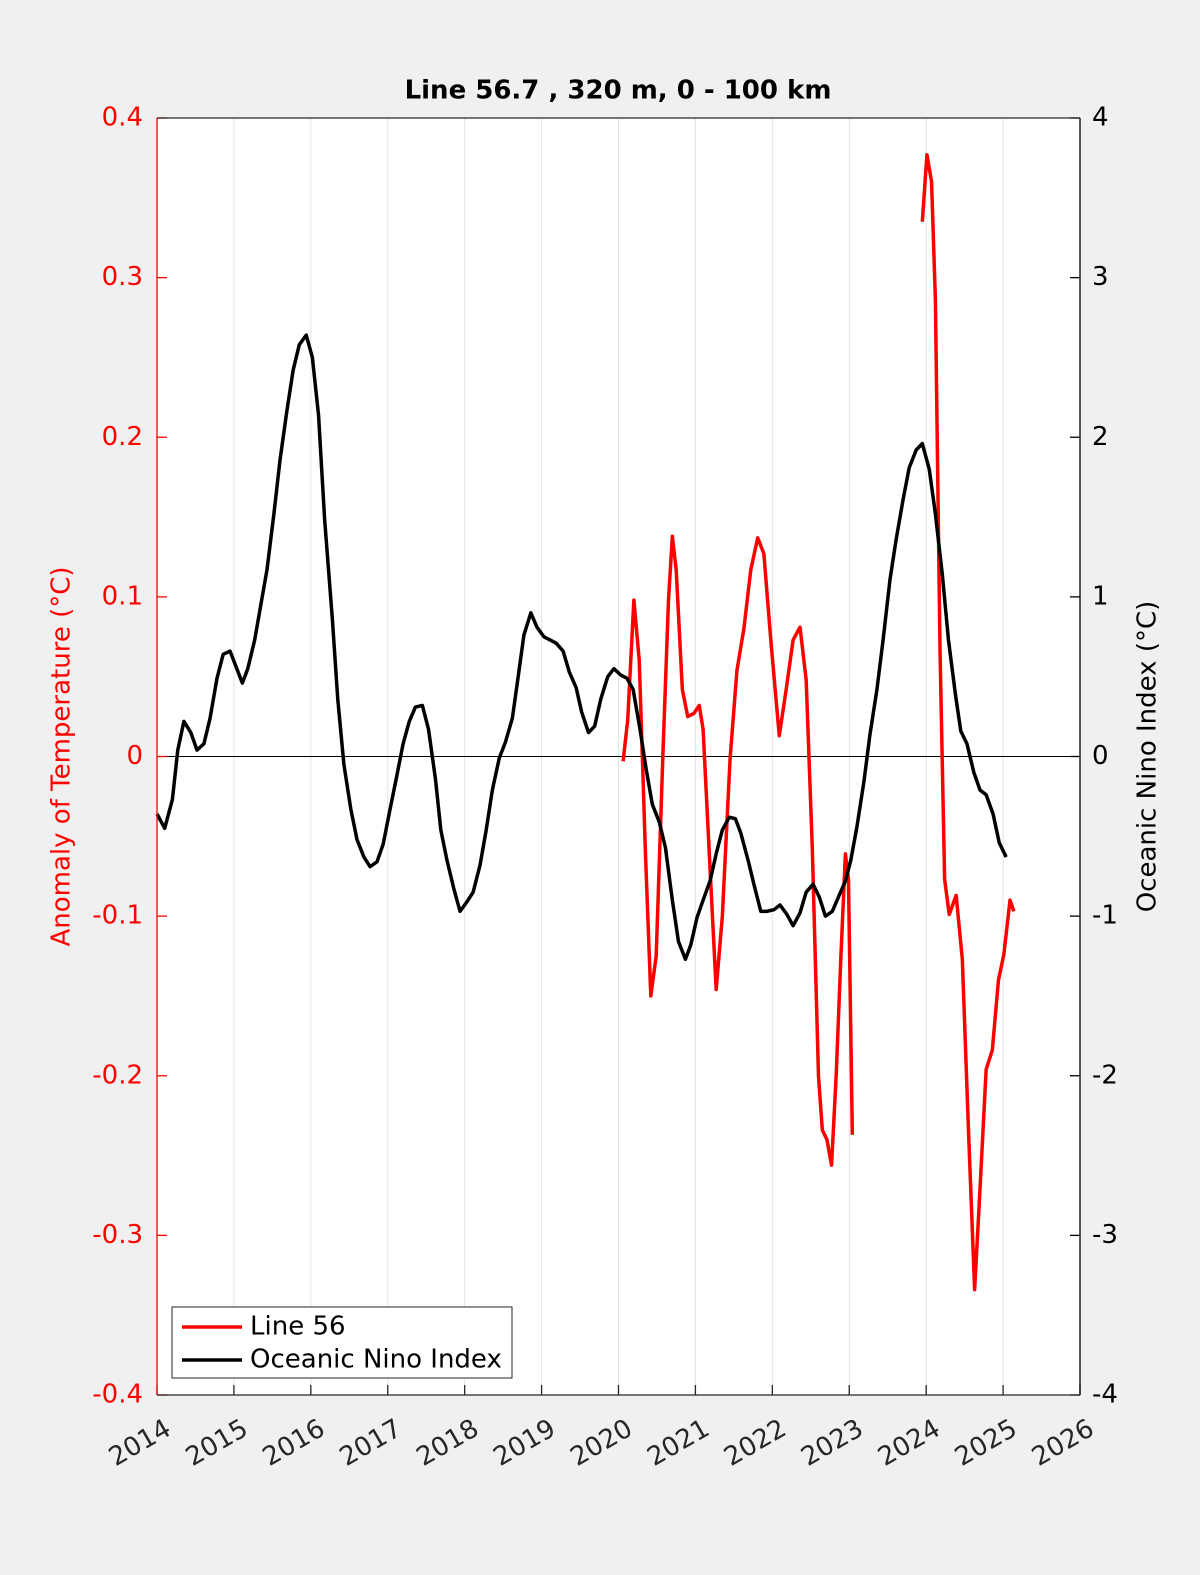  Describe the element at coordinates (1100, 118) in the screenshot. I see `y2-tick-label: 4` at that location.